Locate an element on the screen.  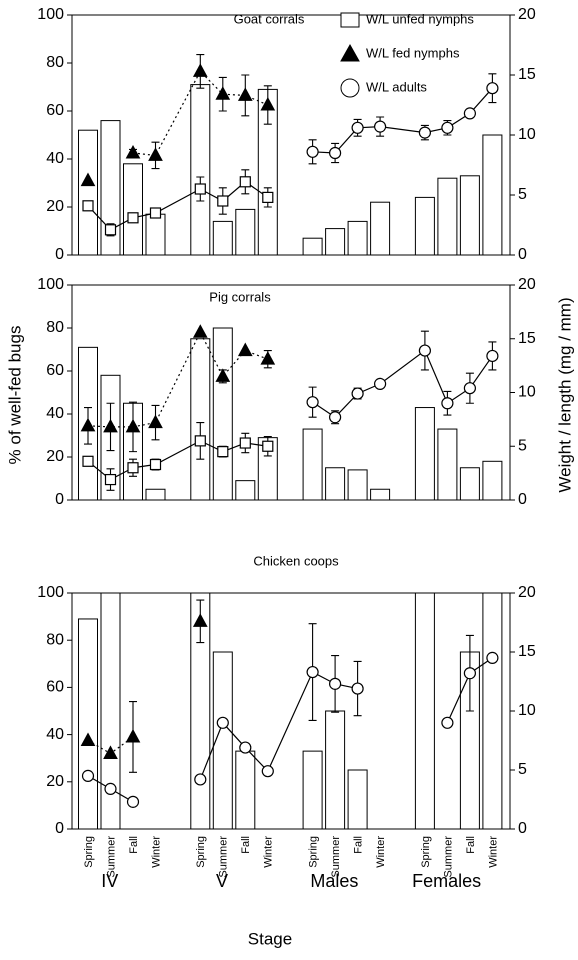
y2-tick-label: 0 is located at coordinates (522, 499).